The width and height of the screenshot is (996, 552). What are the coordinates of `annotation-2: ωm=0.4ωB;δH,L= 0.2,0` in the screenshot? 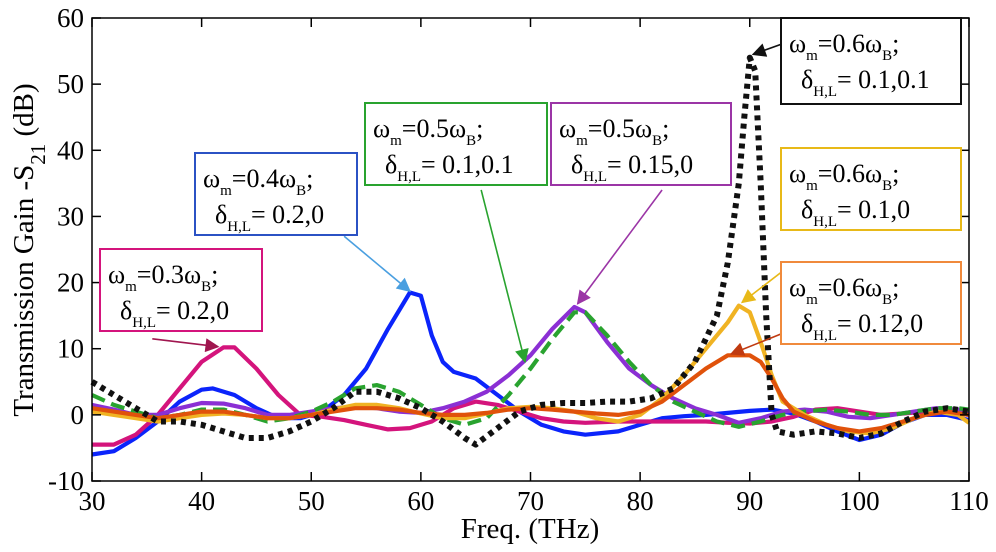 It's located at (302, 222).